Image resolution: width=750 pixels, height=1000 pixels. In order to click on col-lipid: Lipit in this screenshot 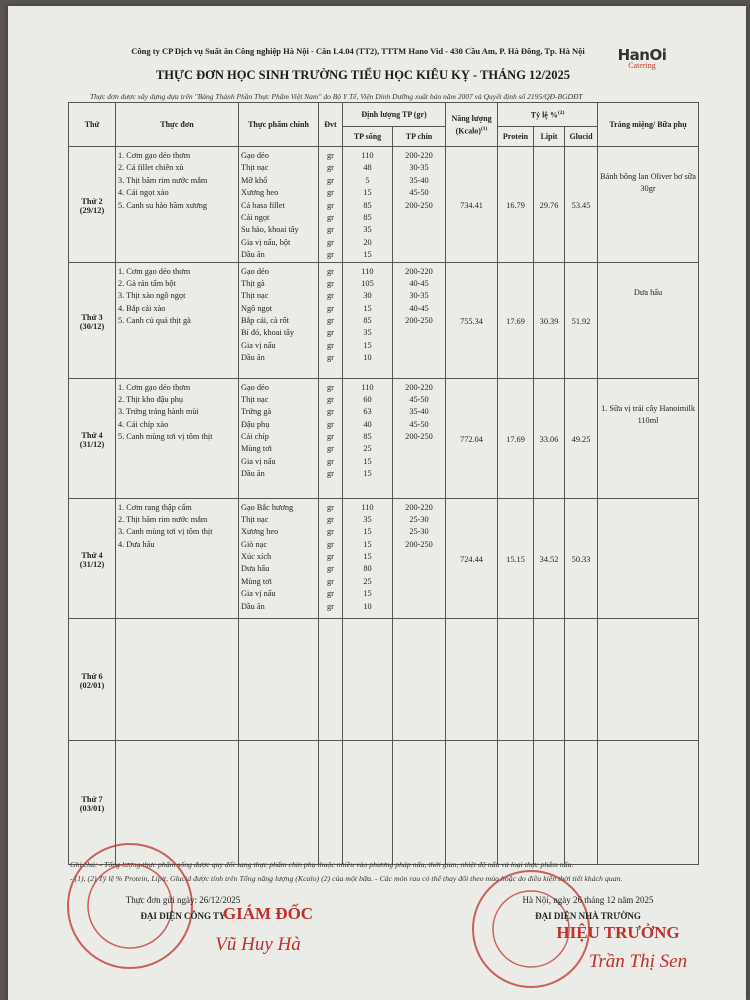, I will do `click(549, 136)`.